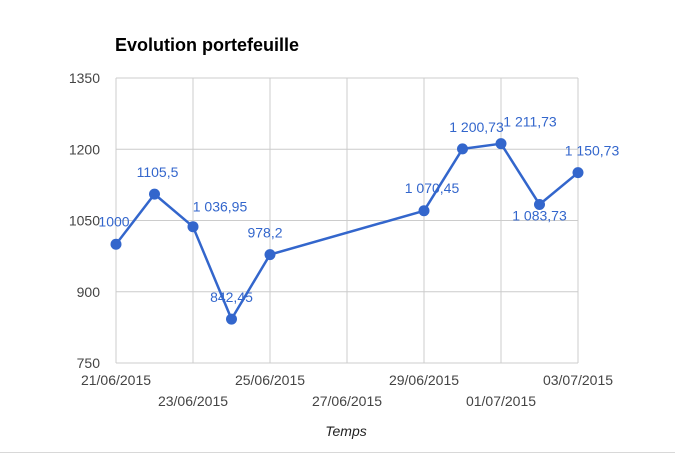 Image resolution: width=675 pixels, height=454 pixels. I want to click on data-label: 842,45, so click(231, 297).